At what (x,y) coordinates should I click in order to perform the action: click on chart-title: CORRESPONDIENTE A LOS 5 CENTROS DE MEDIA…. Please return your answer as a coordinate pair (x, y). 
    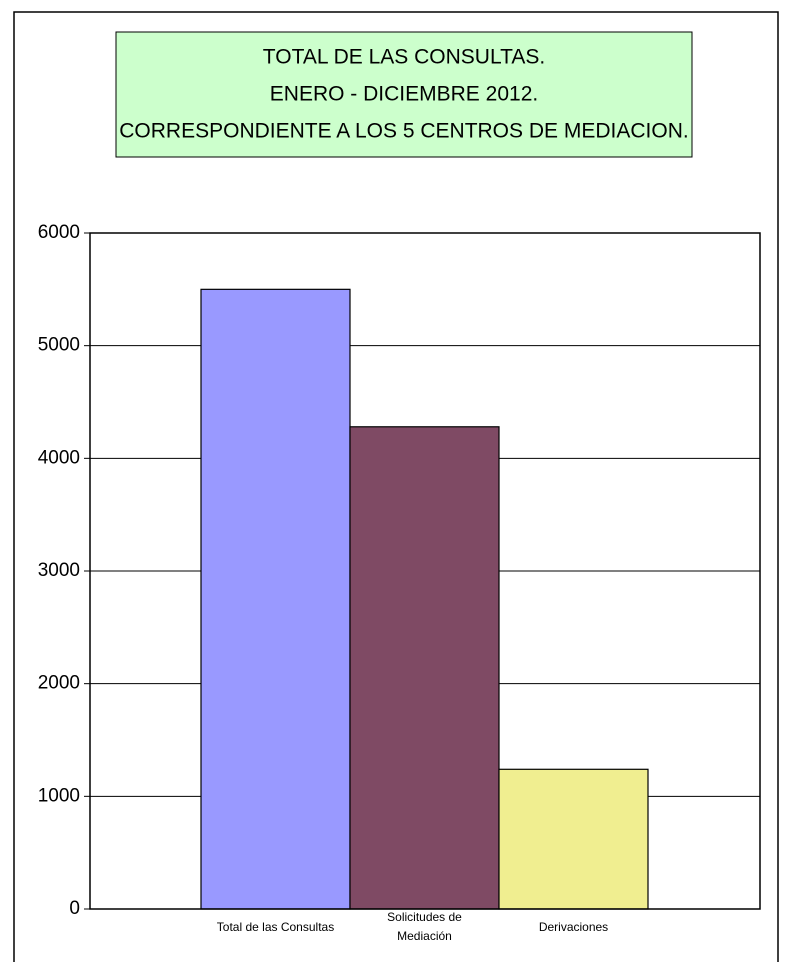
    Looking at the image, I should click on (403, 131).